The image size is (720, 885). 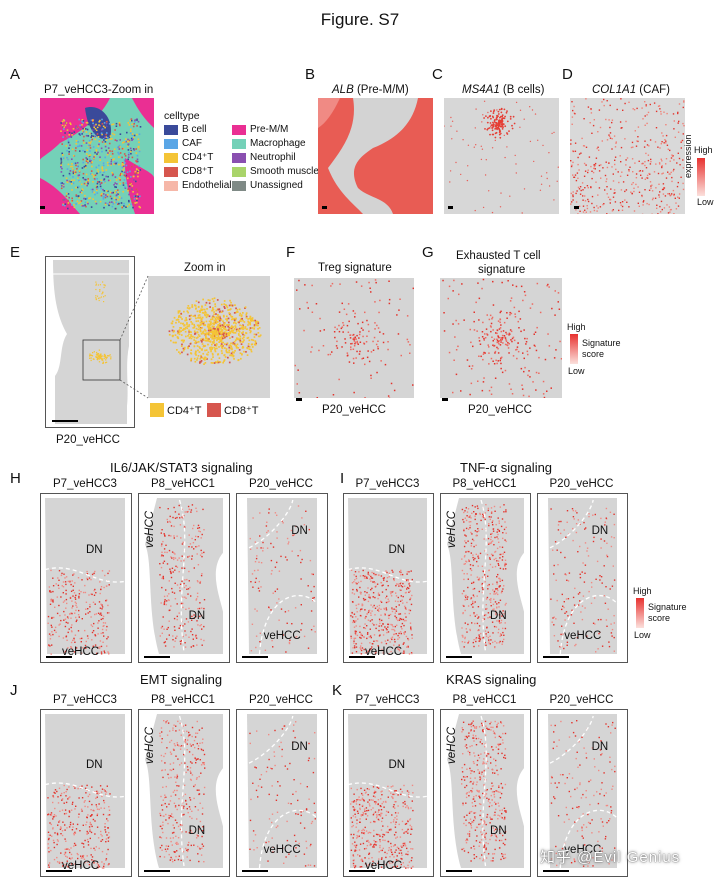 I want to click on panel-label-d: D, so click(x=567, y=74).